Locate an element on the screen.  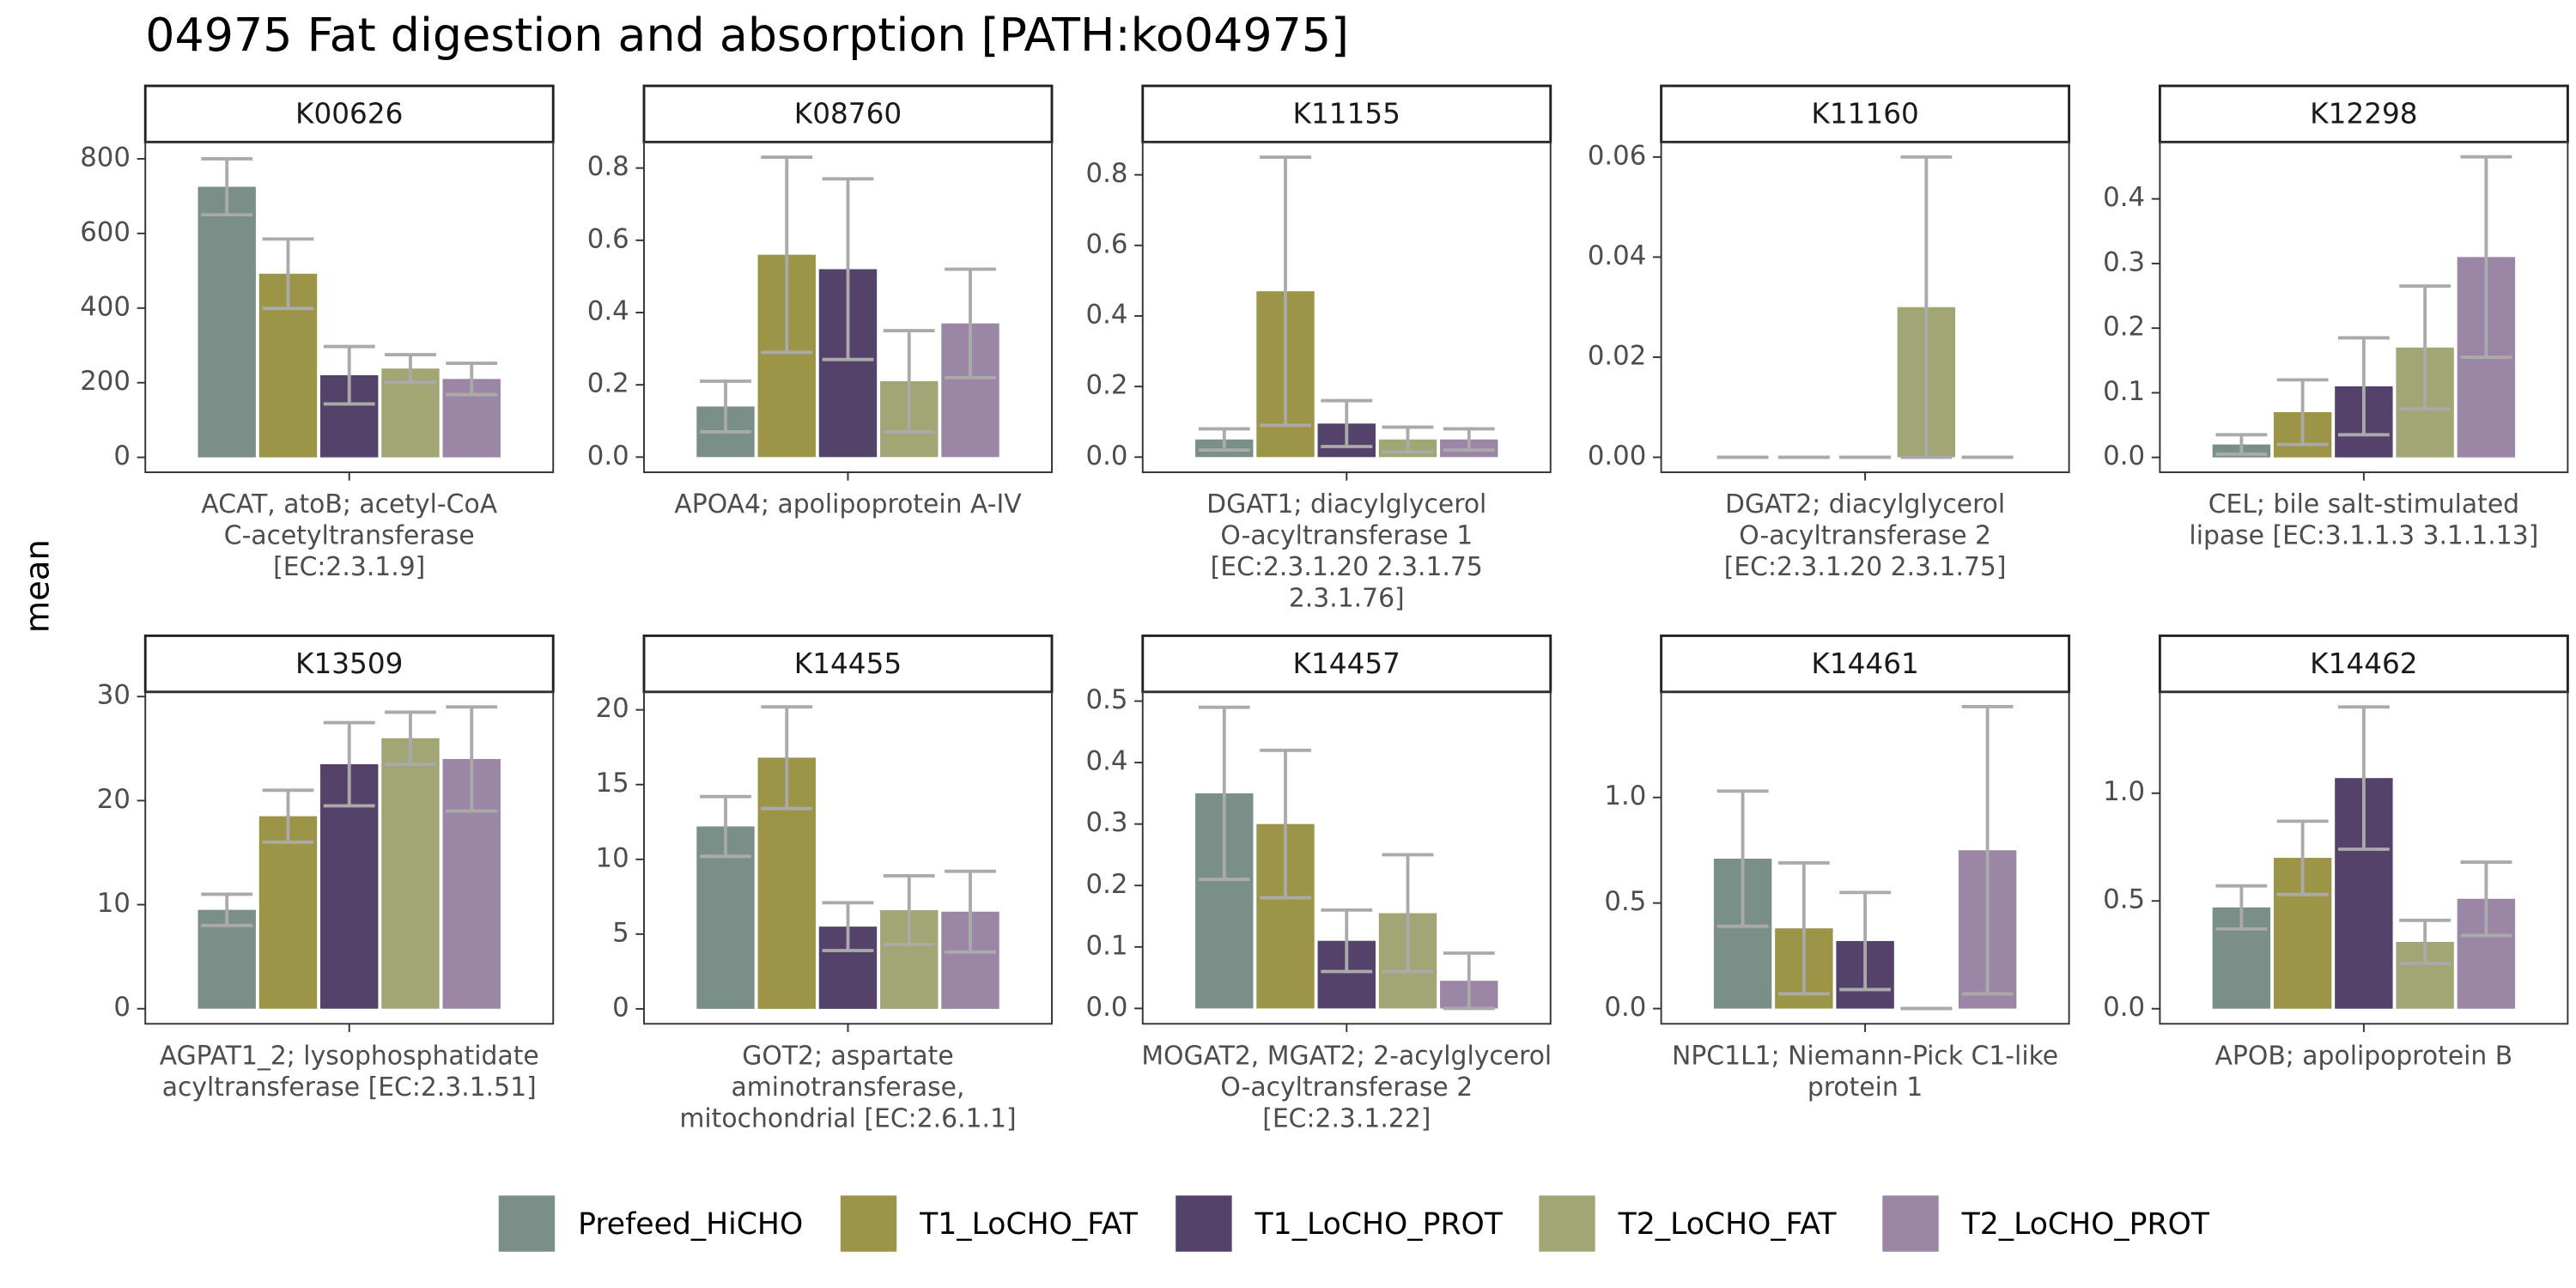
x-axis-label: AGPAT1_2; lysophosphatidate is located at coordinates (349, 1056).